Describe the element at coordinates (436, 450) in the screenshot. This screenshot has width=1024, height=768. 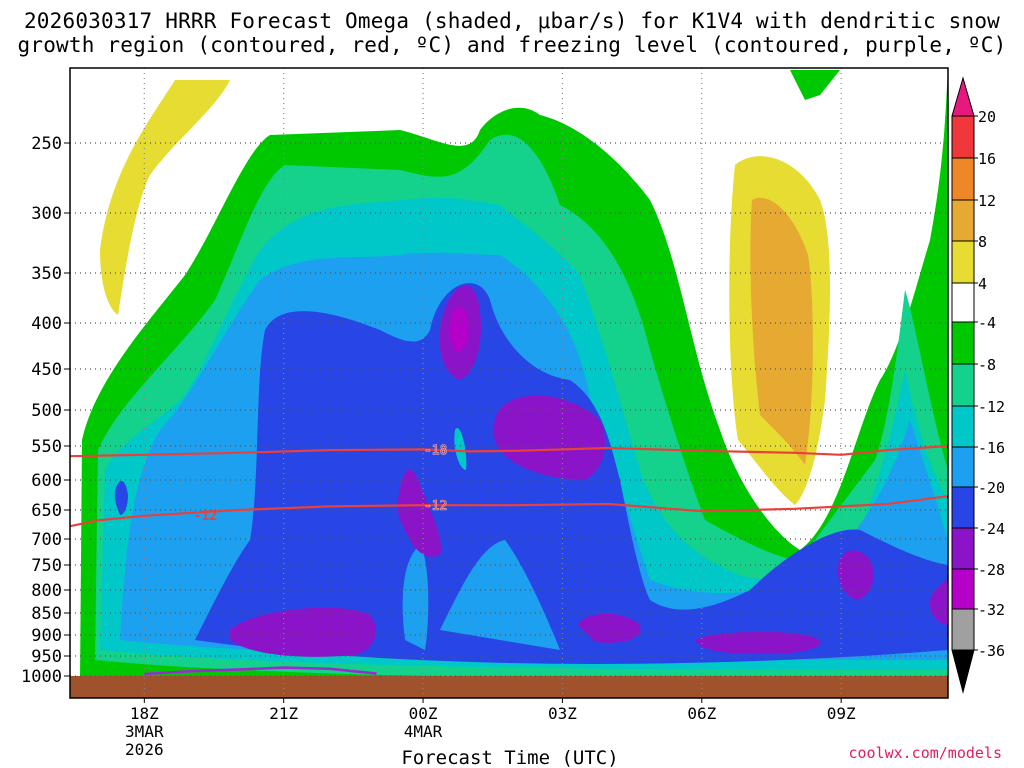
I see `red-contour-label: -18` at that location.